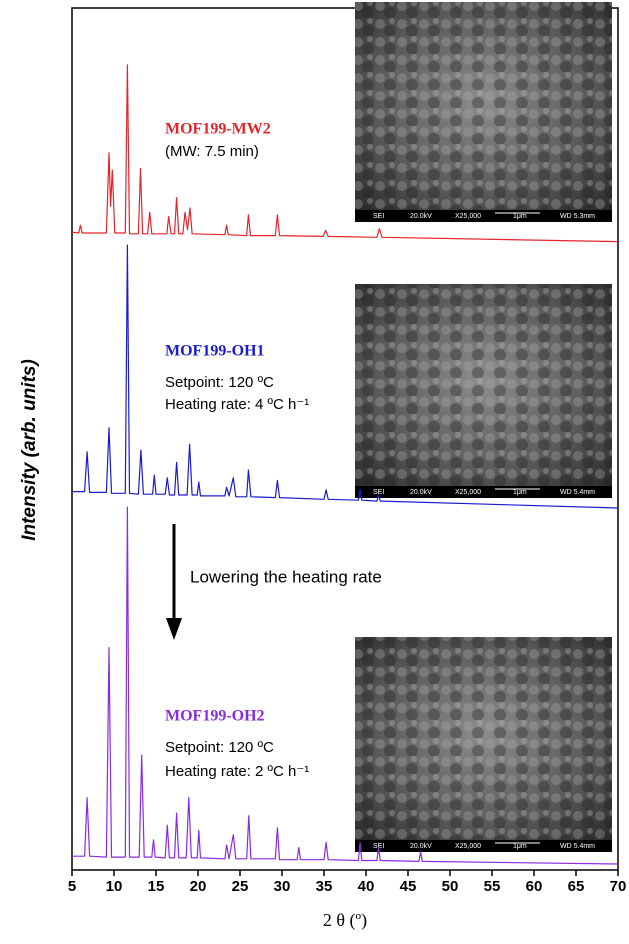 This screenshot has width=629, height=944. I want to click on x-tick-label: 15, so click(156, 886).